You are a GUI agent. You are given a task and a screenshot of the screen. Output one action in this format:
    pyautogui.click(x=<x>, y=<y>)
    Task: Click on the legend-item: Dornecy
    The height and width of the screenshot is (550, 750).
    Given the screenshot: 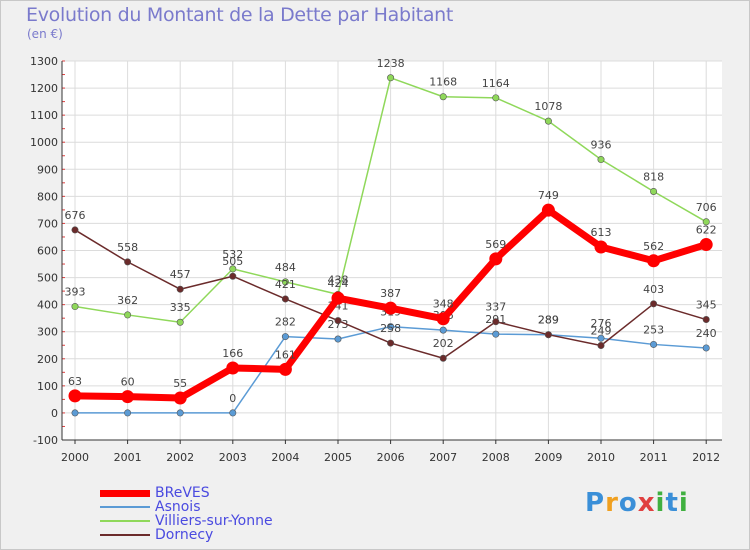 What is the action you would take?
    pyautogui.click(x=156, y=535)
    